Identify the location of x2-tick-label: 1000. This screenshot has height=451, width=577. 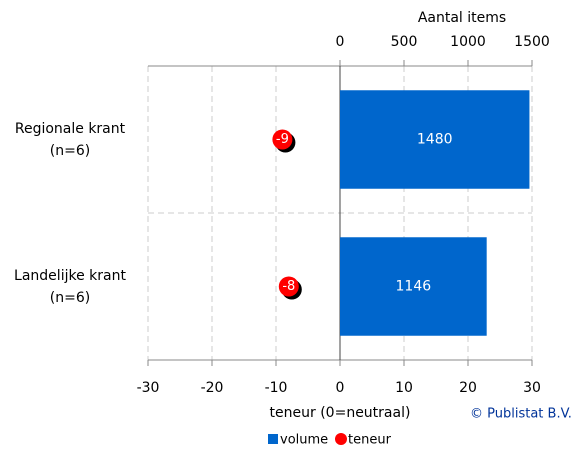
(468, 42).